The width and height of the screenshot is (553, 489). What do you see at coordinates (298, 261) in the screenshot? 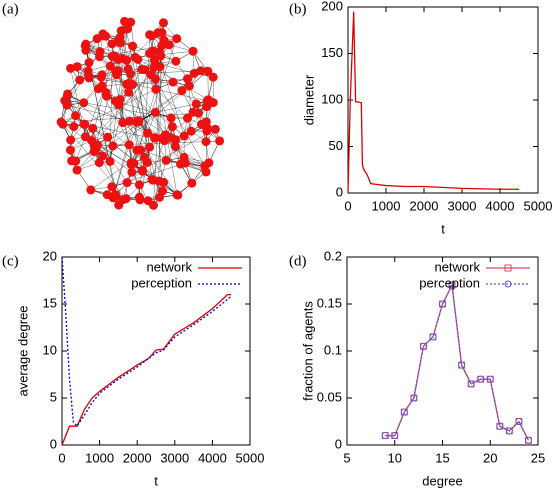
I see `panel-label: (d)` at bounding box center [298, 261].